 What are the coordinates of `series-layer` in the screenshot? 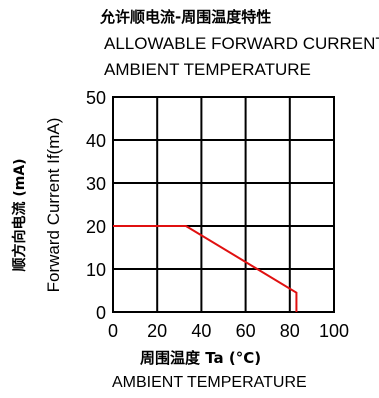 It's located at (205, 268).